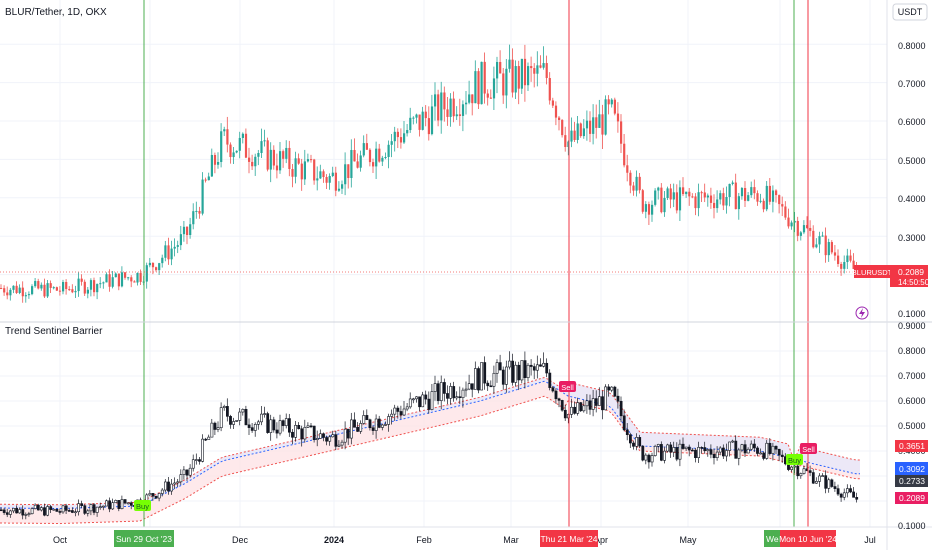  Describe the element at coordinates (569, 539) in the screenshot. I see `signal-date-label: Thu 21 Mar '24` at that location.